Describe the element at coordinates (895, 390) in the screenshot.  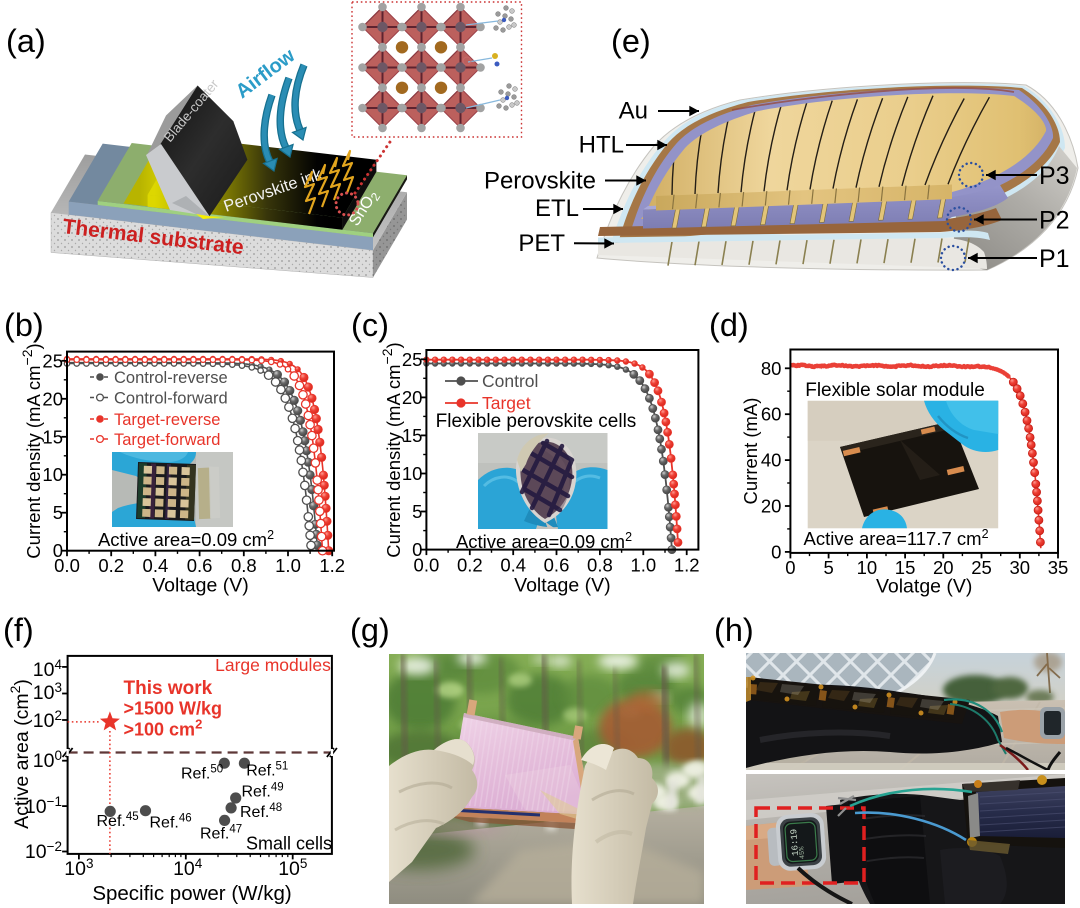
I see `svg-text: Flexible solar module` at that location.